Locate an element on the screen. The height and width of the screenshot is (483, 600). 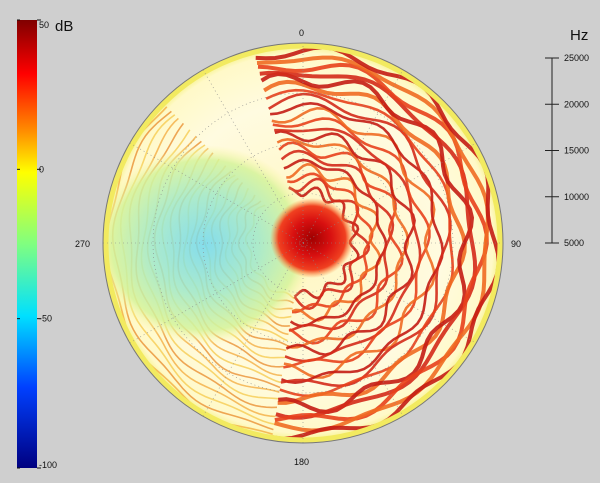
colorbar is located at coordinates (27, 244).